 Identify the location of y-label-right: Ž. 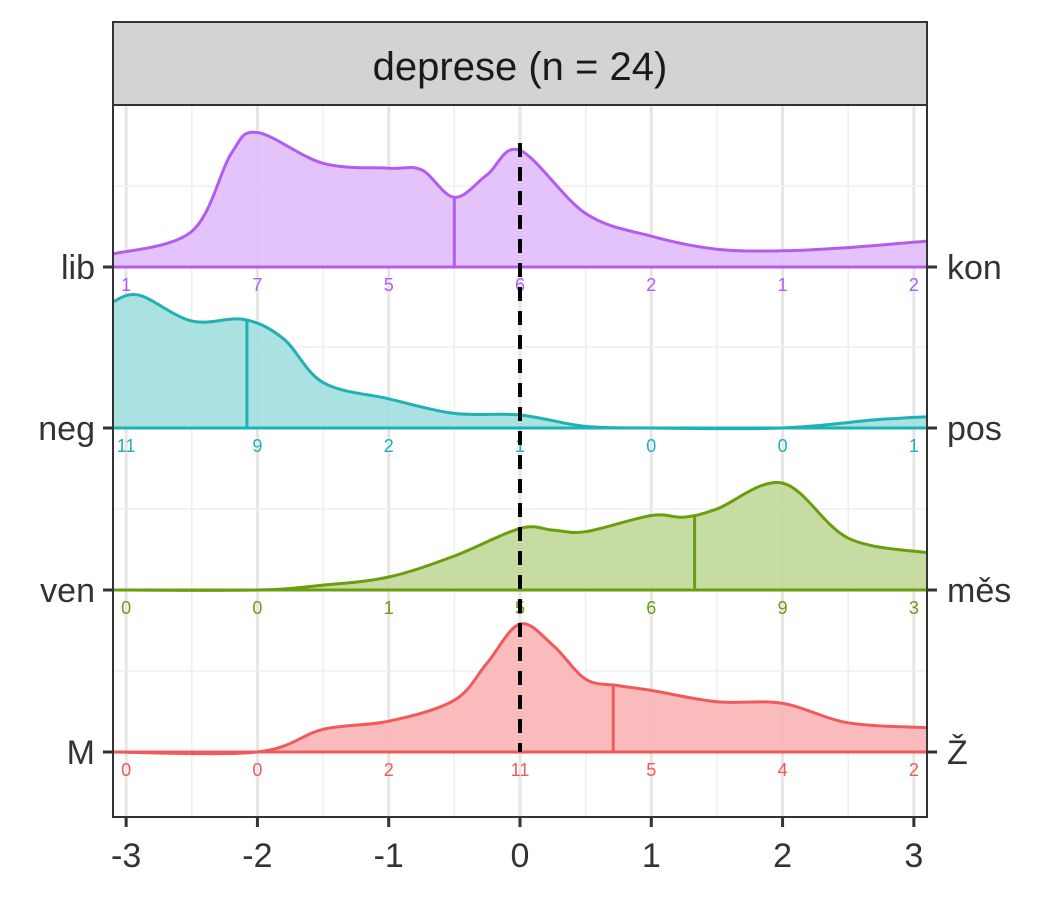
(957, 753).